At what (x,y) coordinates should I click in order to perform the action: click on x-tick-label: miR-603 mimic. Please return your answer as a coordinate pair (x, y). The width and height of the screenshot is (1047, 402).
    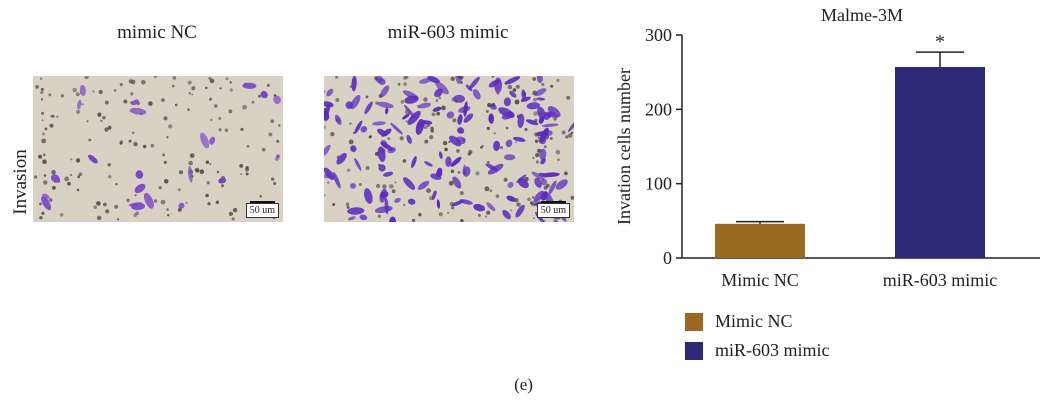
    Looking at the image, I should click on (940, 280).